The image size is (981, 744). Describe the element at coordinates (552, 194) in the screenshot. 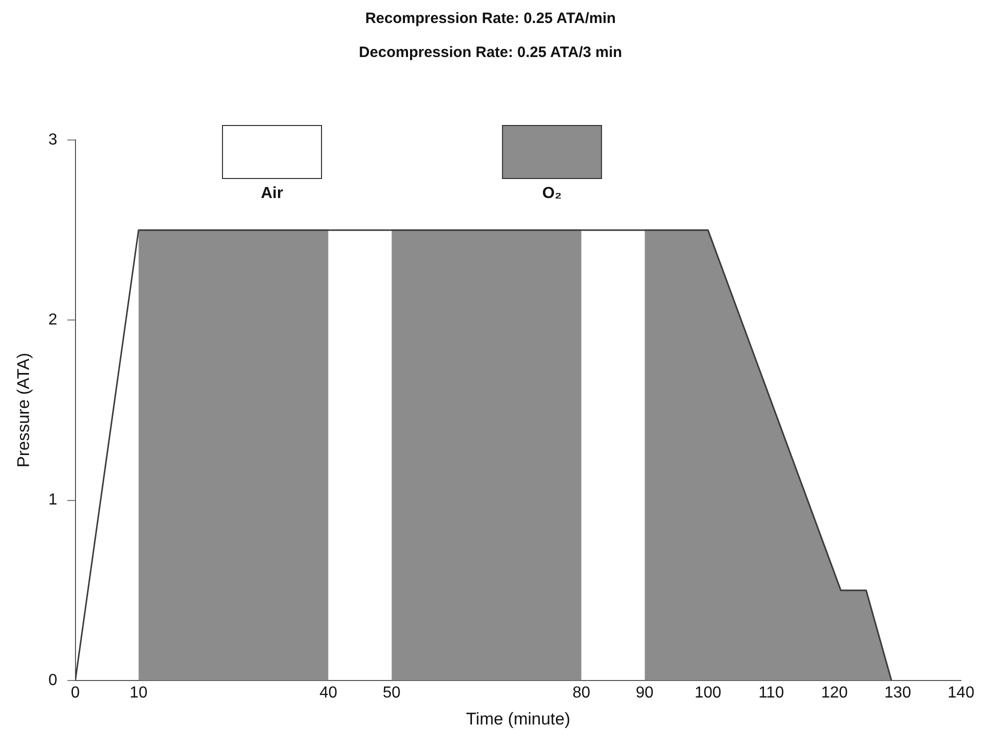

I see `series-label: O₂` at that location.